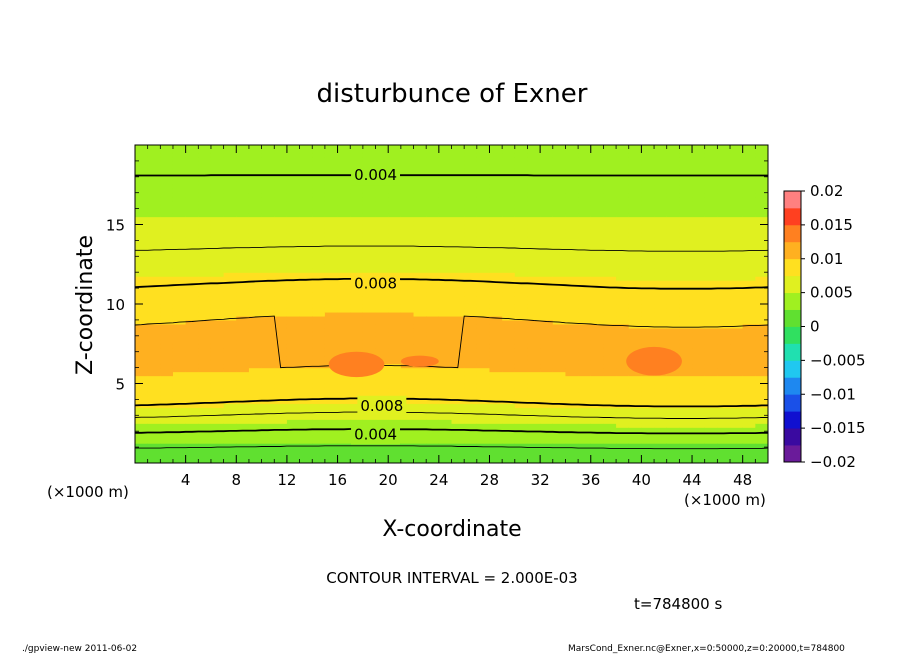 The width and height of the screenshot is (904, 654). Describe the element at coordinates (115, 305) in the screenshot. I see `y-tick-label: 10` at that location.